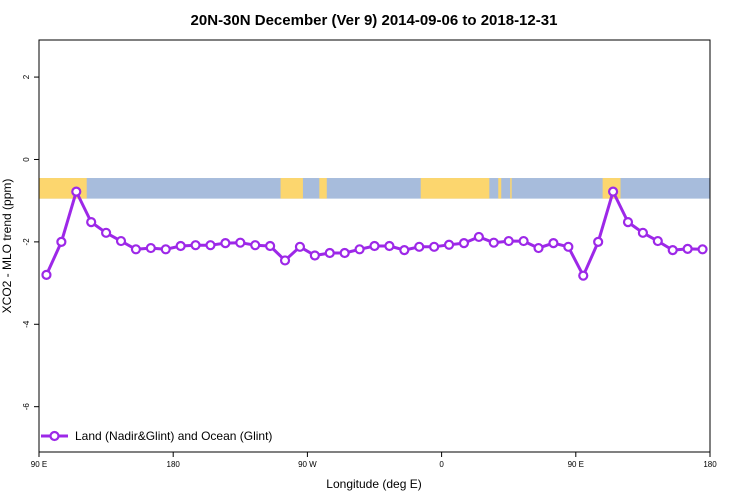 The width and height of the screenshot is (750, 500). Describe the element at coordinates (54, 436) in the screenshot. I see `legend-marker-swatch` at that location.